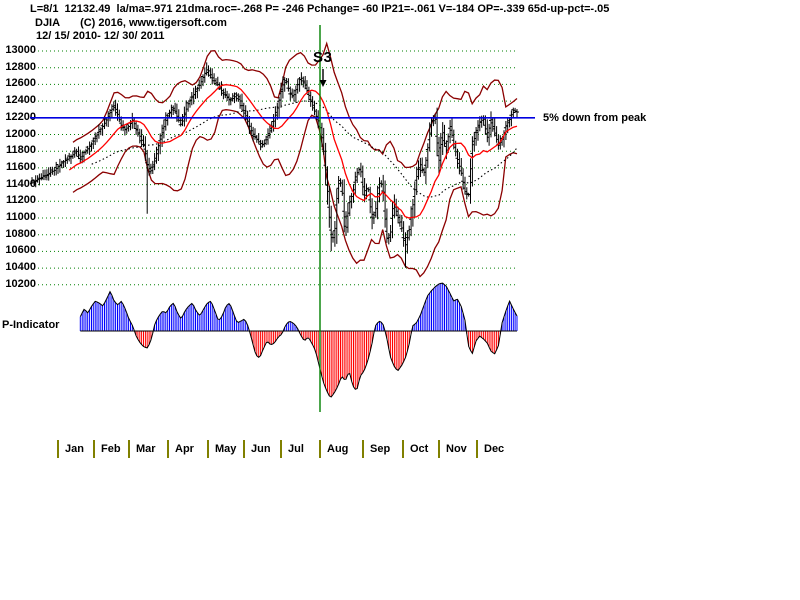 Image resolution: width=800 pixels, height=600 pixels. Describe the element at coordinates (595, 118) in the screenshot. I see `reference-note: 5% down from peak` at that location.